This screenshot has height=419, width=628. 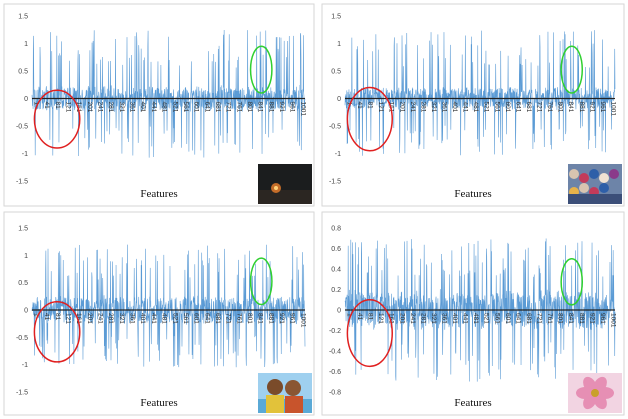 I want to click on y-tick-label: -0.6, so click(x=335, y=372).